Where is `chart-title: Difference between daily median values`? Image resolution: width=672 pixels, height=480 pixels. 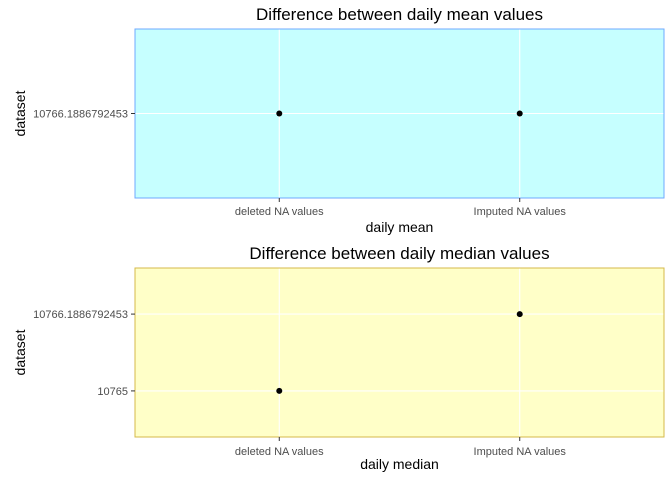 chart-title: Difference between daily median values is located at coordinates (399, 253).